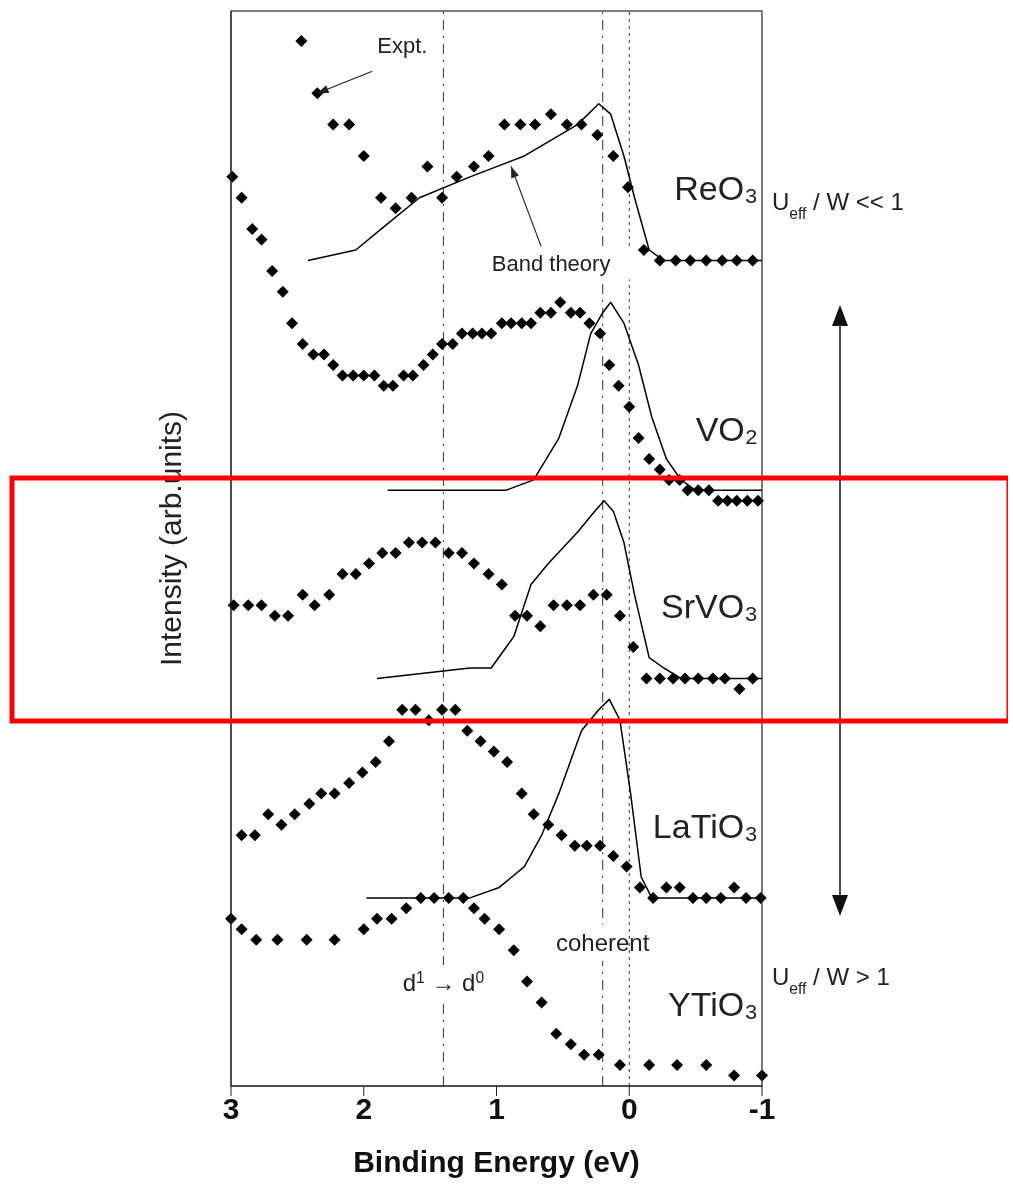 The width and height of the screenshot is (1013, 1188). I want to click on ref-line-label: coherent, so click(603, 942).